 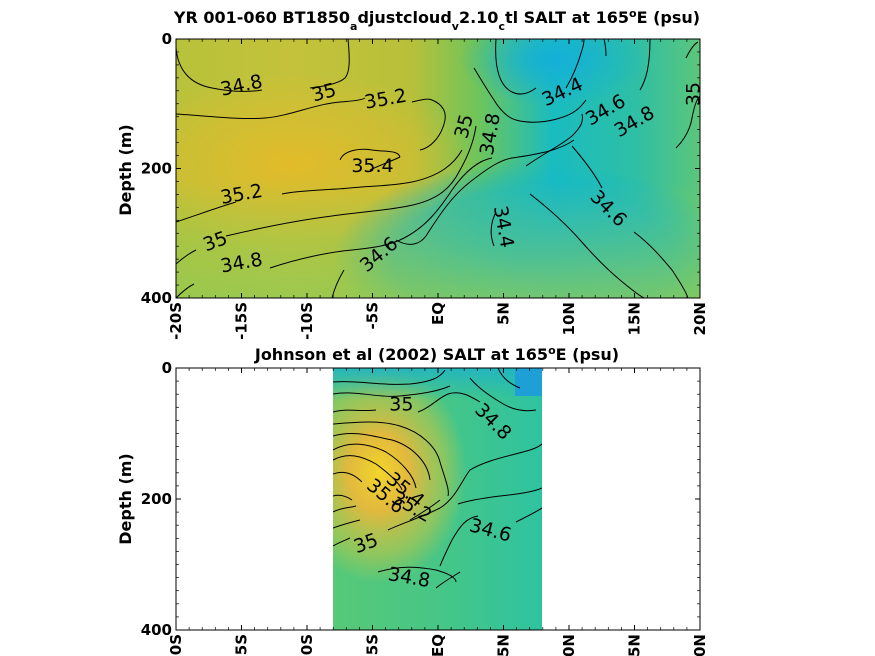 I want to click on panel-2-field-corner, so click(x=528, y=382).